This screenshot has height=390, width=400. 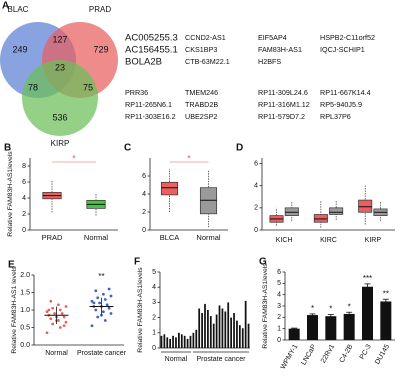 I want to click on y-tick-label: 1.5, so click(x=25, y=292).